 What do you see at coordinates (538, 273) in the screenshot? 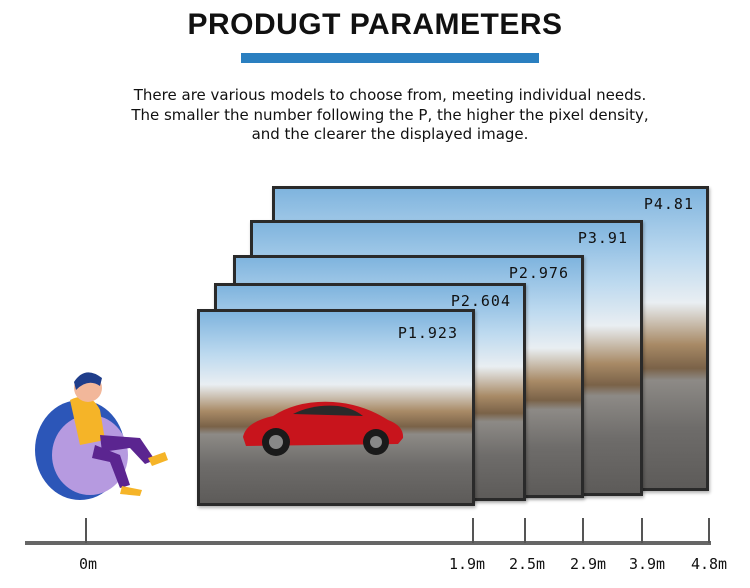
I see `screen-label: P2.976` at bounding box center [538, 273].